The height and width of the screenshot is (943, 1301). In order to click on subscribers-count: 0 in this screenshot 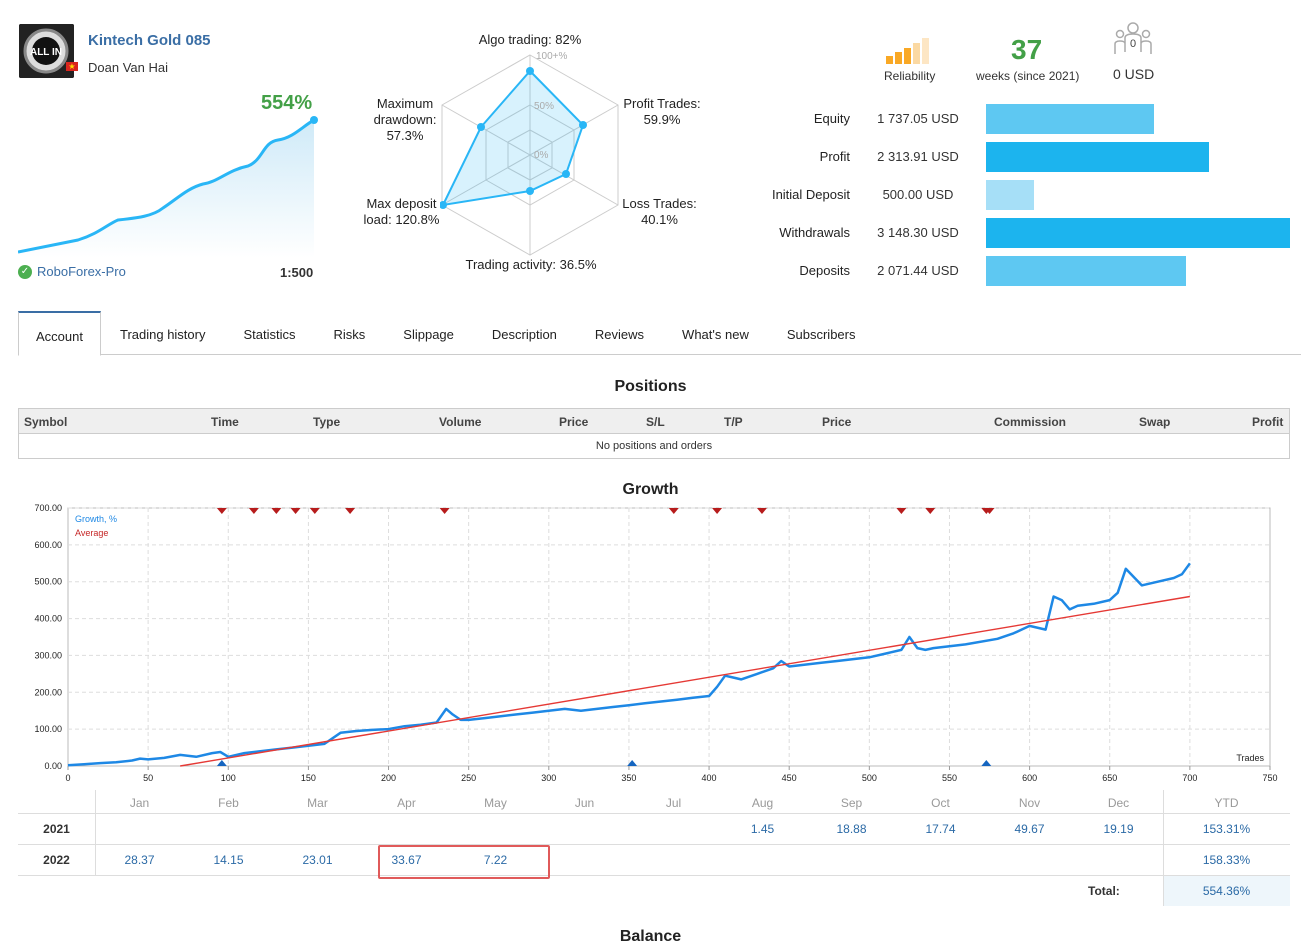, I will do `click(1133, 44)`.